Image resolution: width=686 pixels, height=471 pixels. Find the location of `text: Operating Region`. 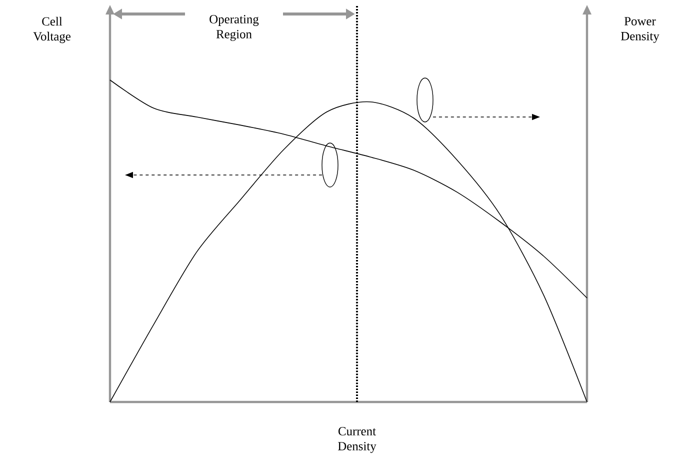

text: Operating Region is located at coordinates (234, 28).